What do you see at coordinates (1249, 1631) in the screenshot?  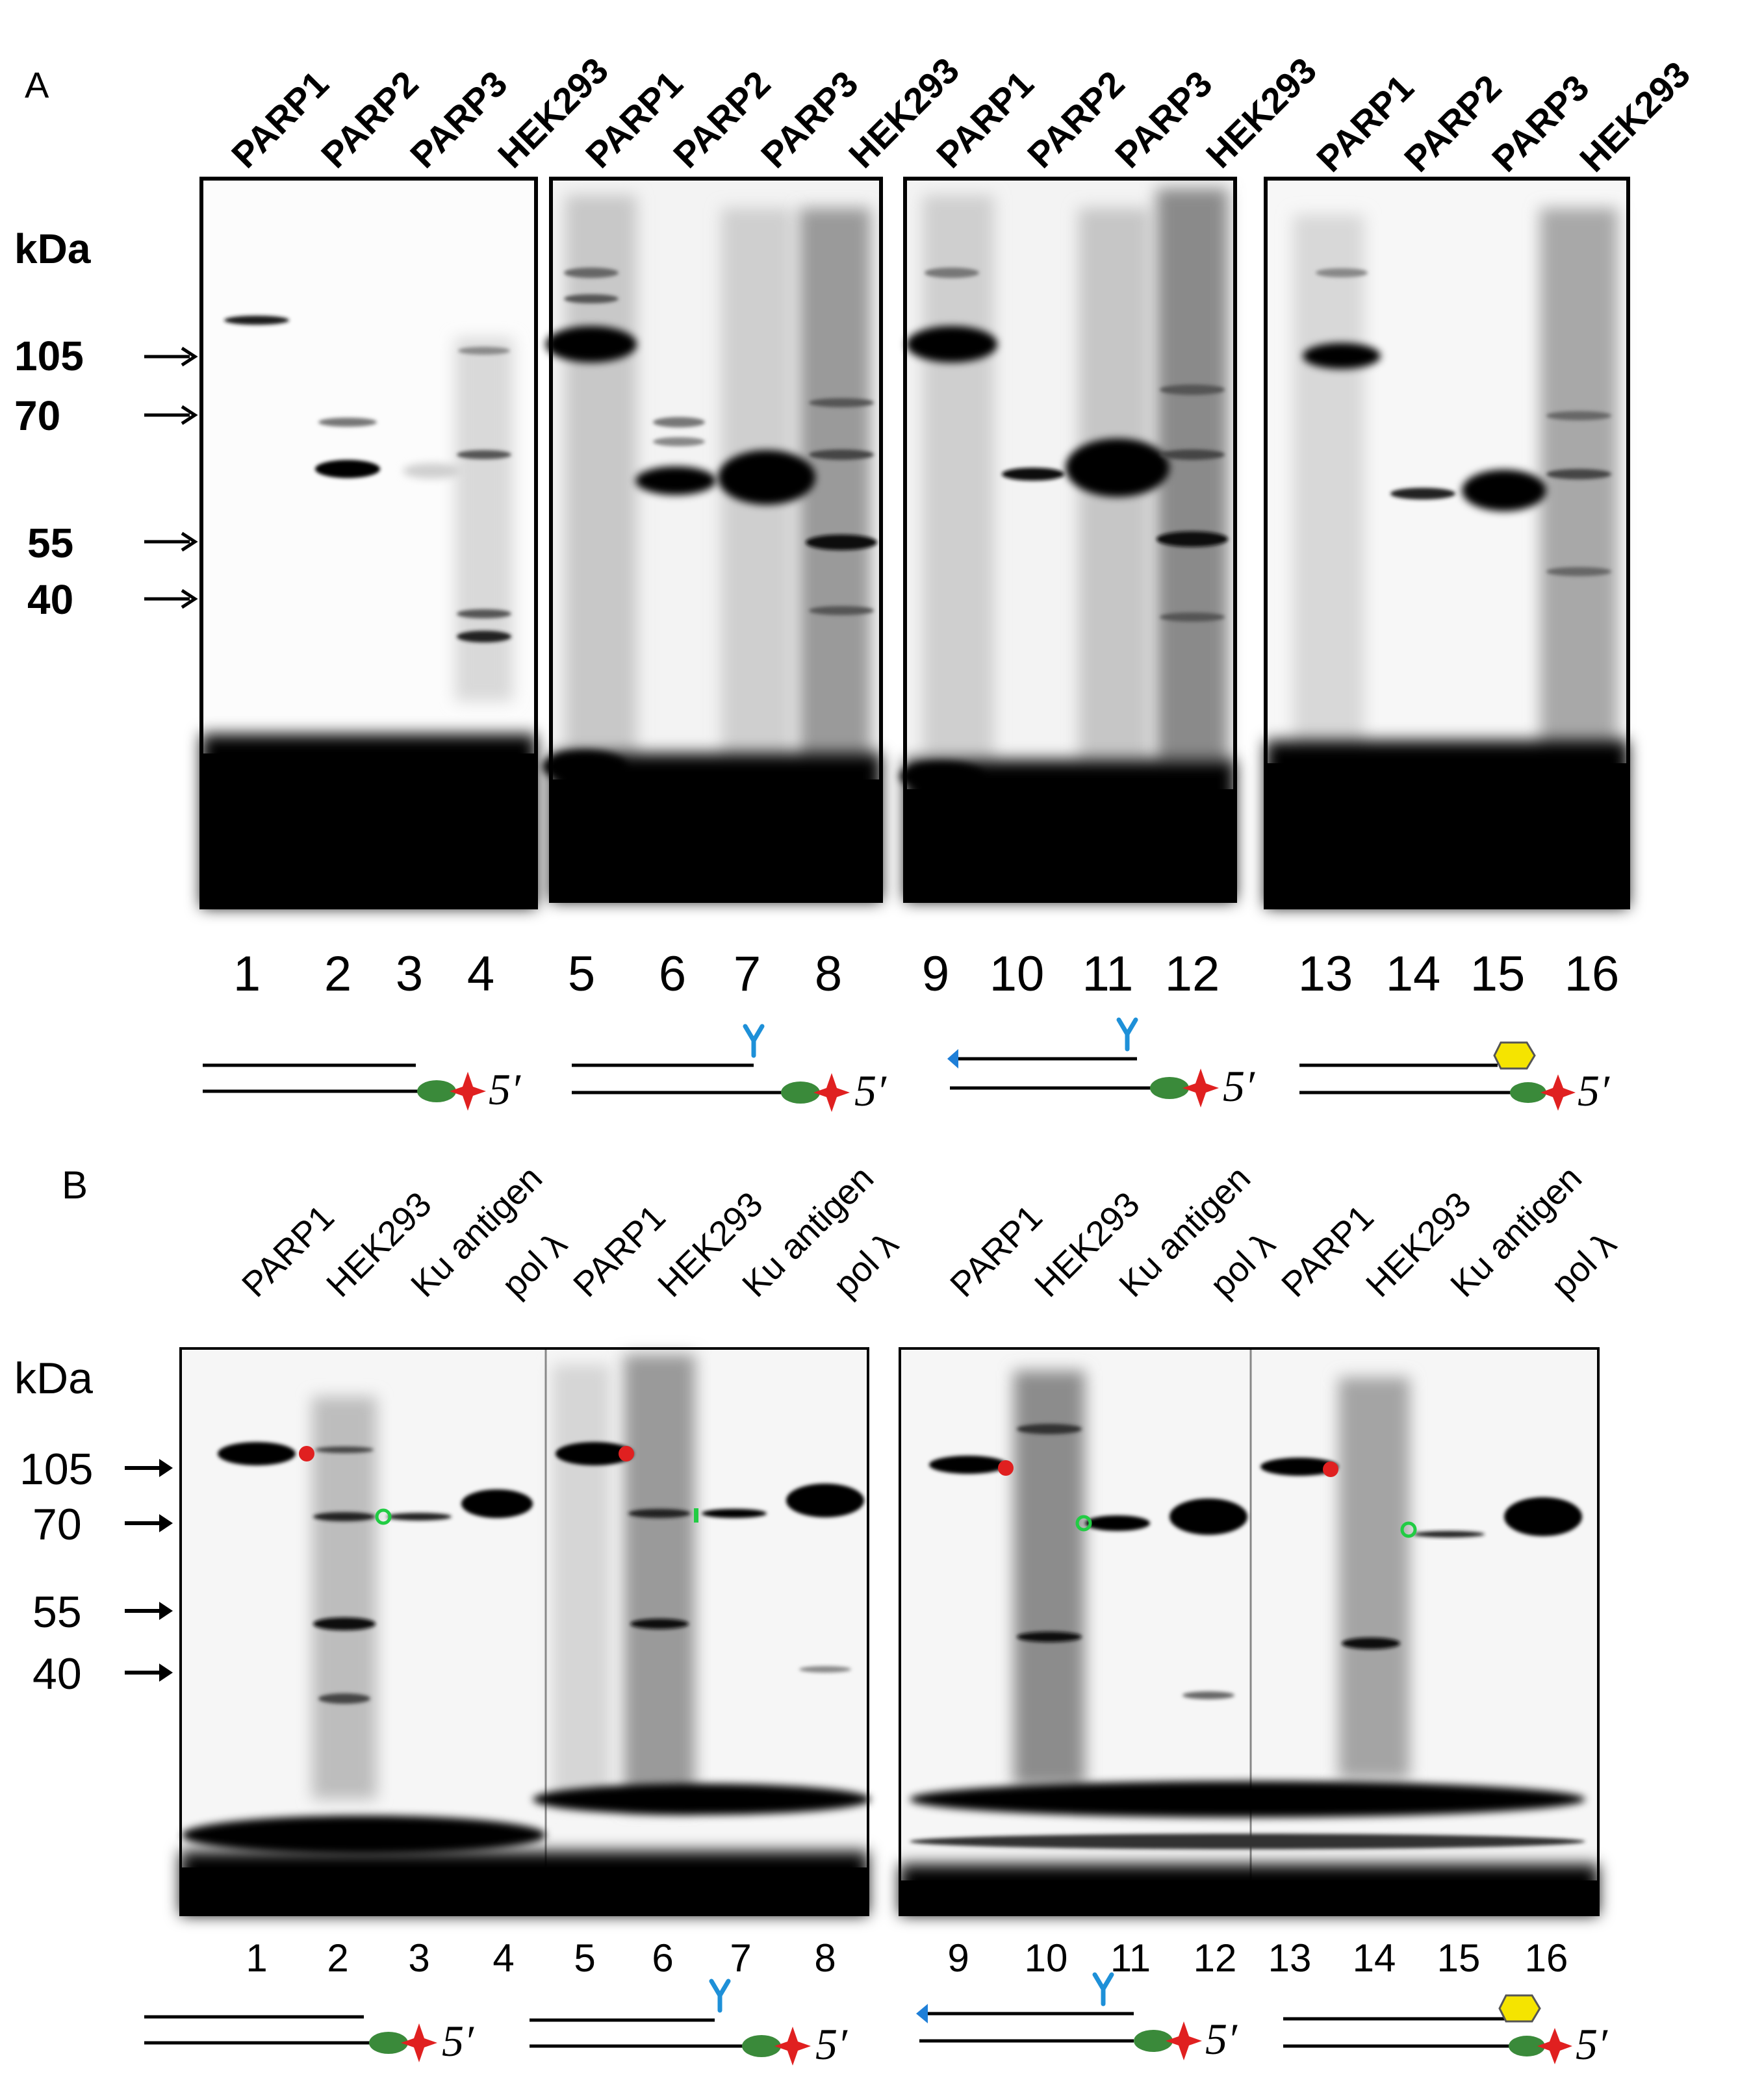 I see `gel-b-right` at bounding box center [1249, 1631].